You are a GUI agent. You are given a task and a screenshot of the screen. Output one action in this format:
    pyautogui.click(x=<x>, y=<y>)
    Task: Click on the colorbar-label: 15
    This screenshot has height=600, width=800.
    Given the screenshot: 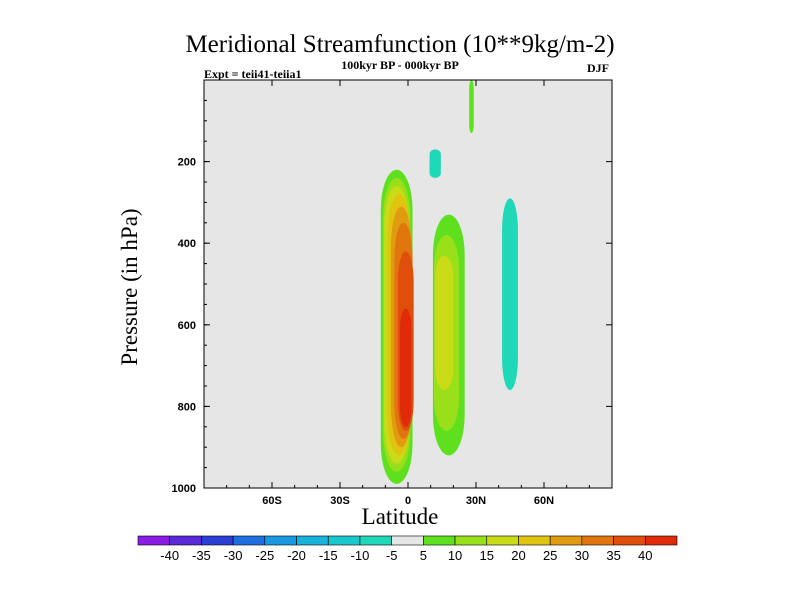 What is the action you would take?
    pyautogui.click(x=487, y=555)
    